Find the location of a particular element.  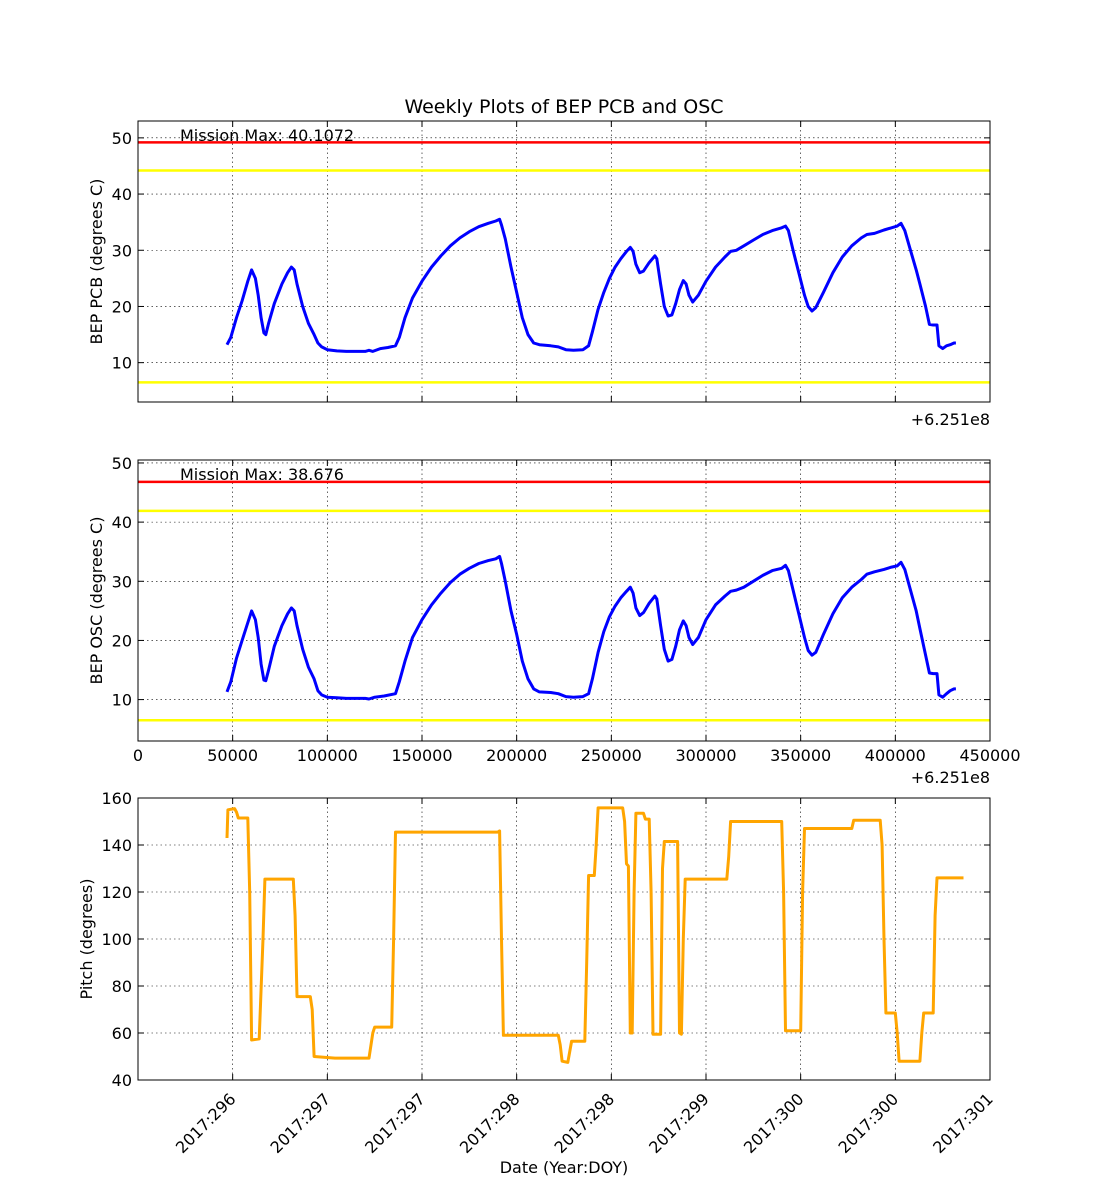

x-tick-label: 400000 is located at coordinates (895, 755).